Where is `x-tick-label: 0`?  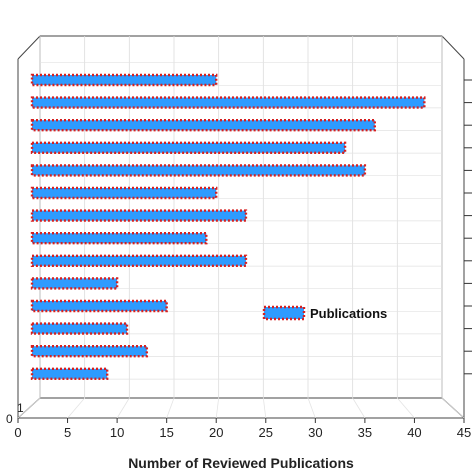 x-tick-label: 0 is located at coordinates (17, 432).